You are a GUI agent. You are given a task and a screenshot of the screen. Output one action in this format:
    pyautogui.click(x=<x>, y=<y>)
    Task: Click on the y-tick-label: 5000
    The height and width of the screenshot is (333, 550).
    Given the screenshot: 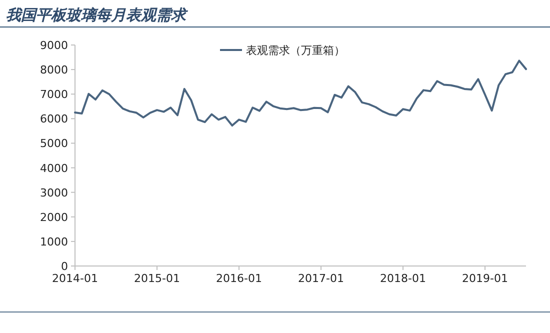 What is the action you would take?
    pyautogui.click(x=54, y=143)
    